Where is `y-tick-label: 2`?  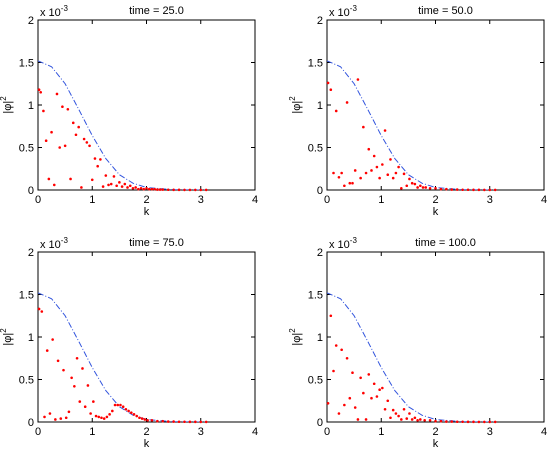 y-tick-label: 2 is located at coordinates (320, 253).